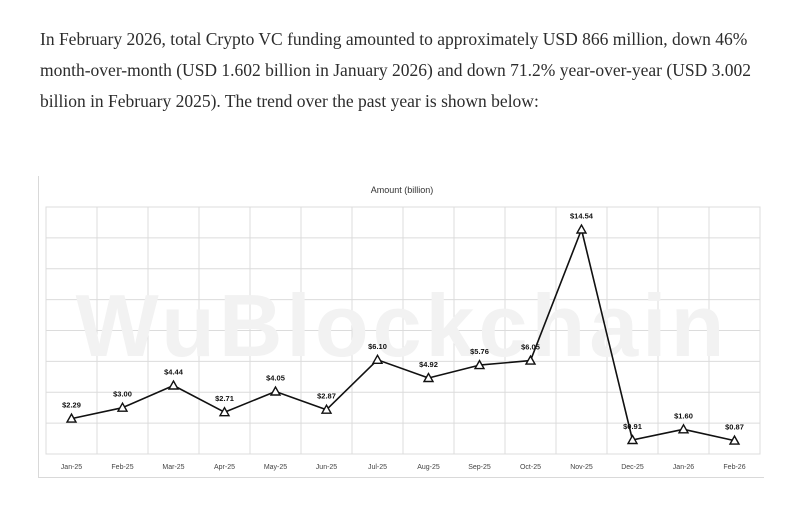 The height and width of the screenshot is (507, 800). Describe the element at coordinates (377, 346) in the screenshot. I see `data-label: $6.10` at that location.